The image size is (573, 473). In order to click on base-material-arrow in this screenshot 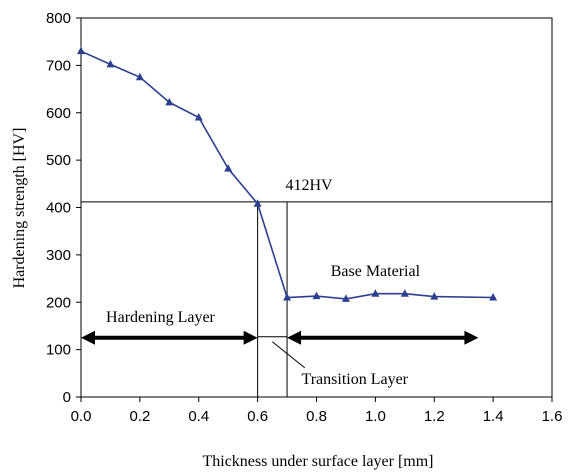, I will do `click(383, 337)`.